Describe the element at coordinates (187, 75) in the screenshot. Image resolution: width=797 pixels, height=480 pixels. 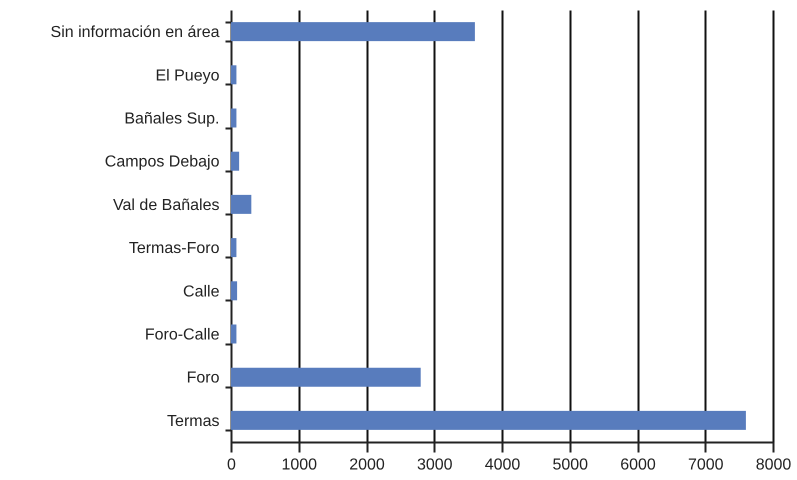
I see `y-tick-label: El Pueyo` at that location.